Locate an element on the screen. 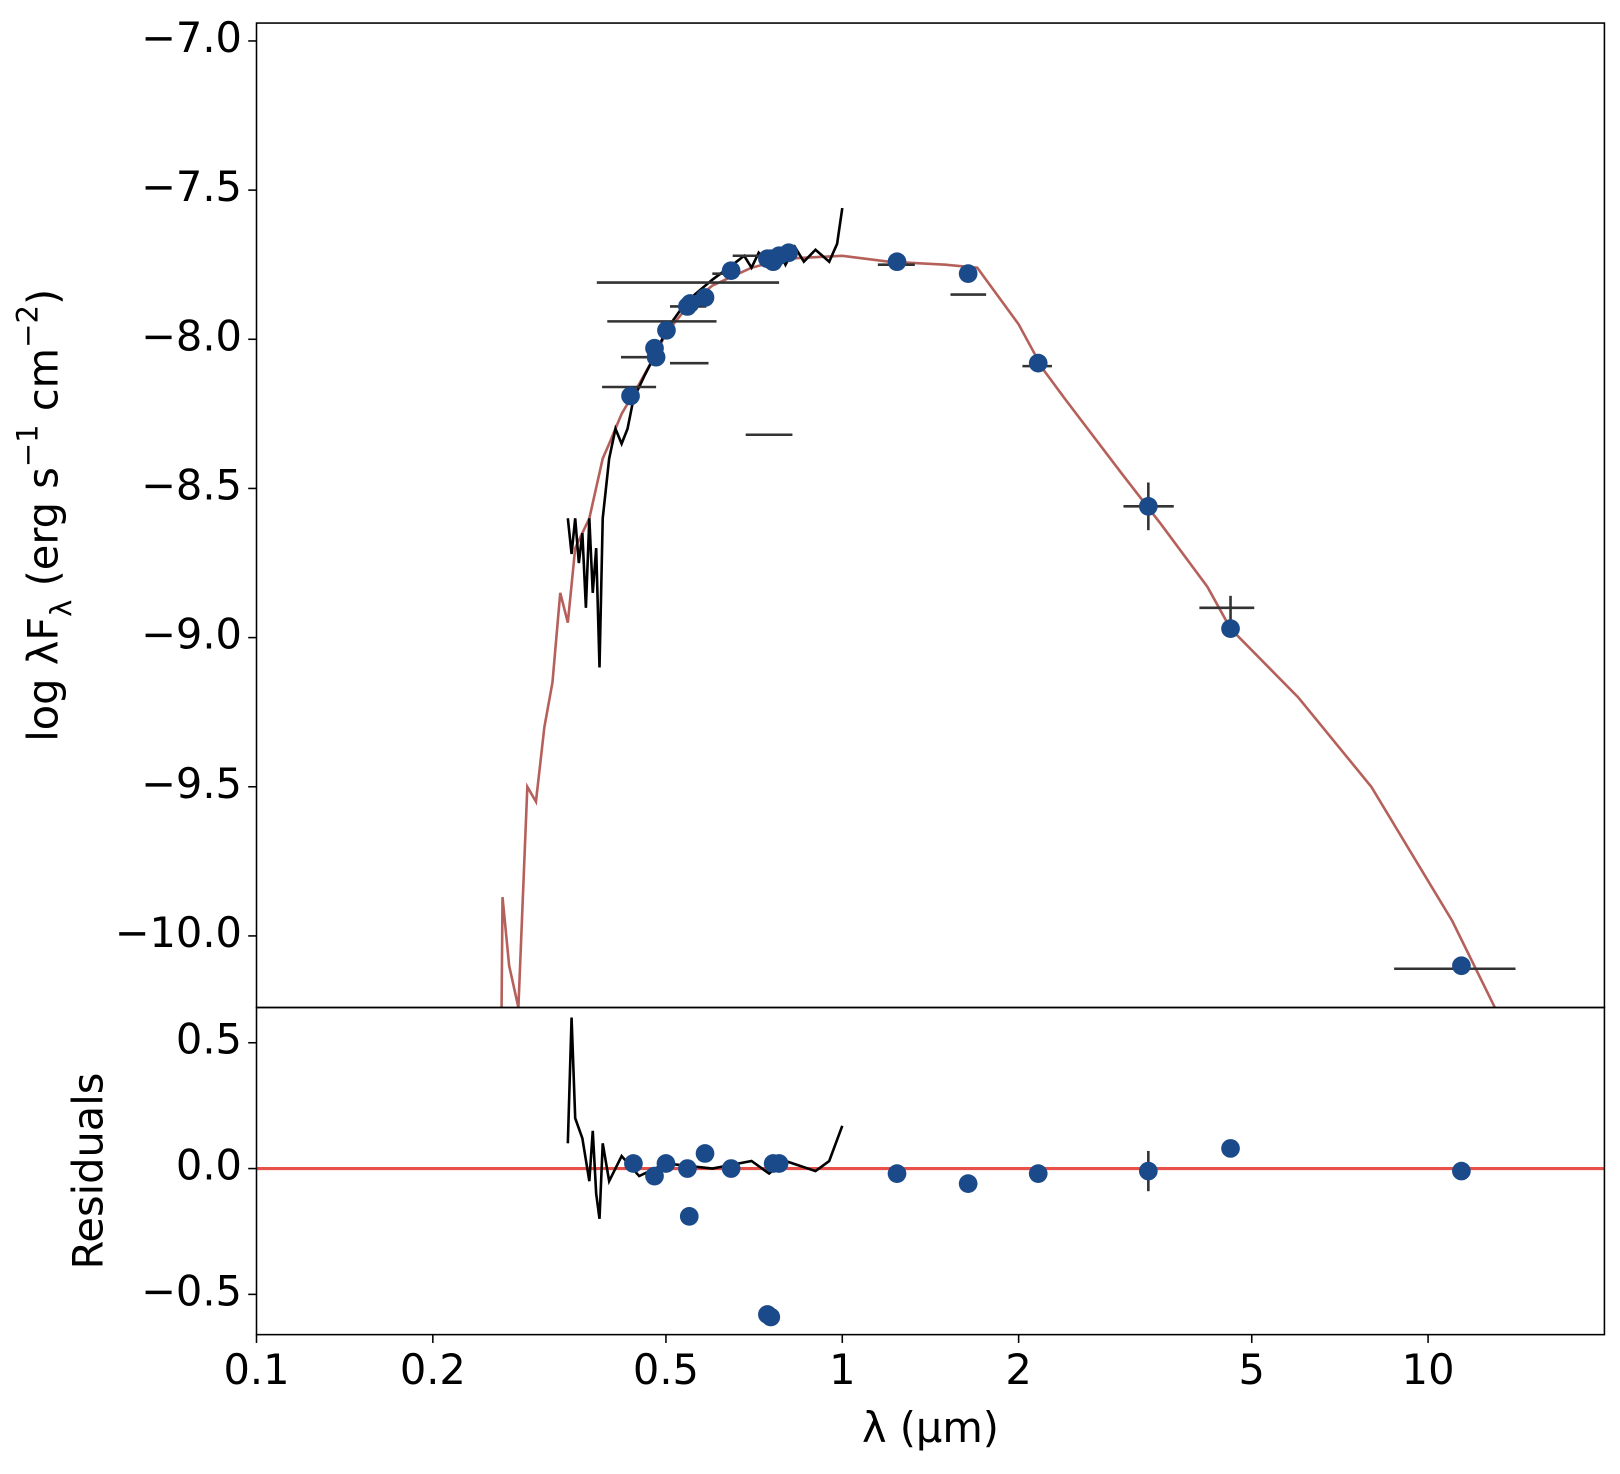 The image size is (1620, 1474). y-tick-label: 0.5 is located at coordinates (209, 1039).